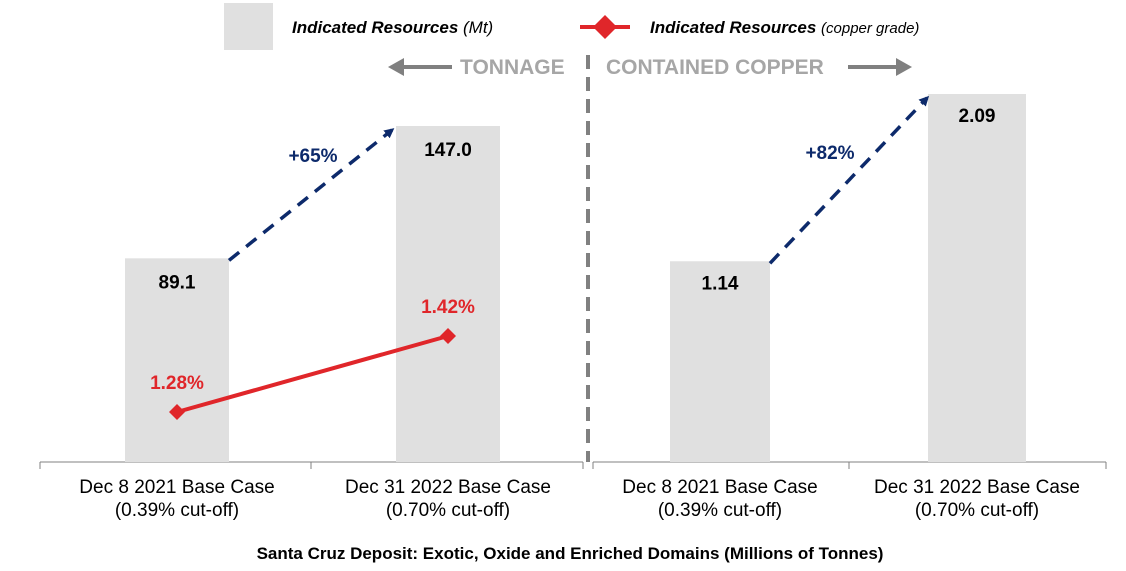  I want to click on growth-arrow-tonnage, so click(311, 195).